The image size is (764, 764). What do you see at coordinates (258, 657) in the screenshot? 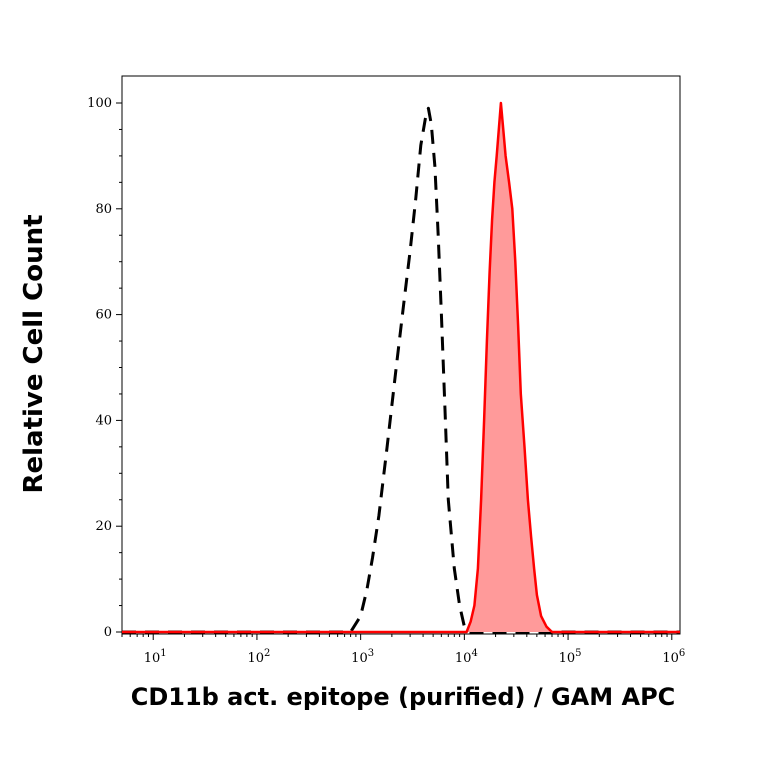
I see `x-tick-label: 10²` at bounding box center [258, 657].